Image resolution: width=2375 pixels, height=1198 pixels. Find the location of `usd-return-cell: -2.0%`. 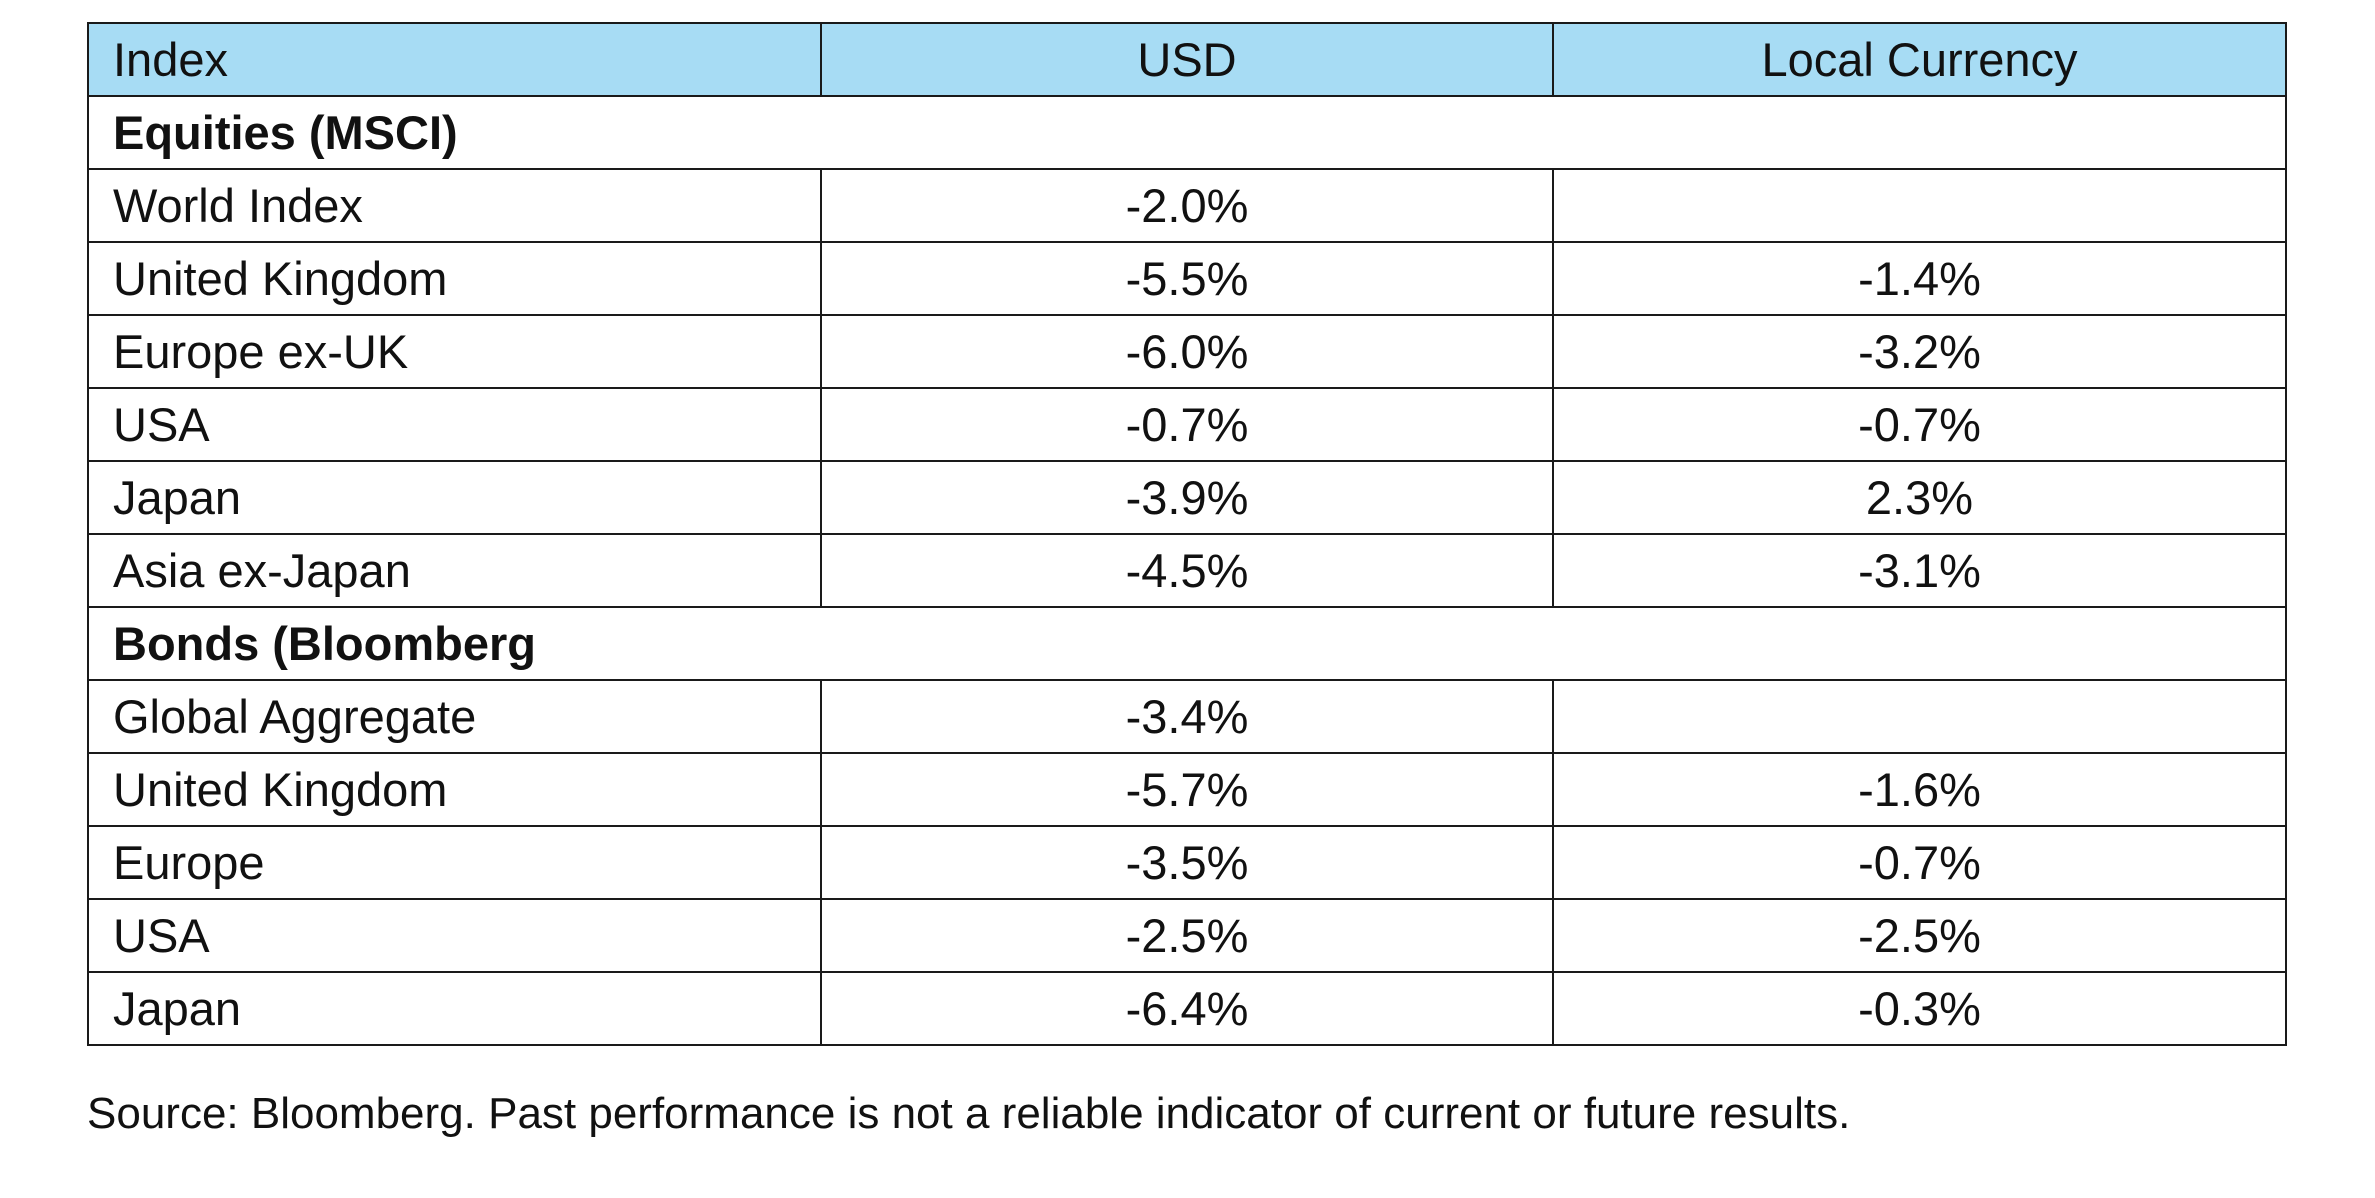

usd-return-cell: -2.0% is located at coordinates (1187, 205).